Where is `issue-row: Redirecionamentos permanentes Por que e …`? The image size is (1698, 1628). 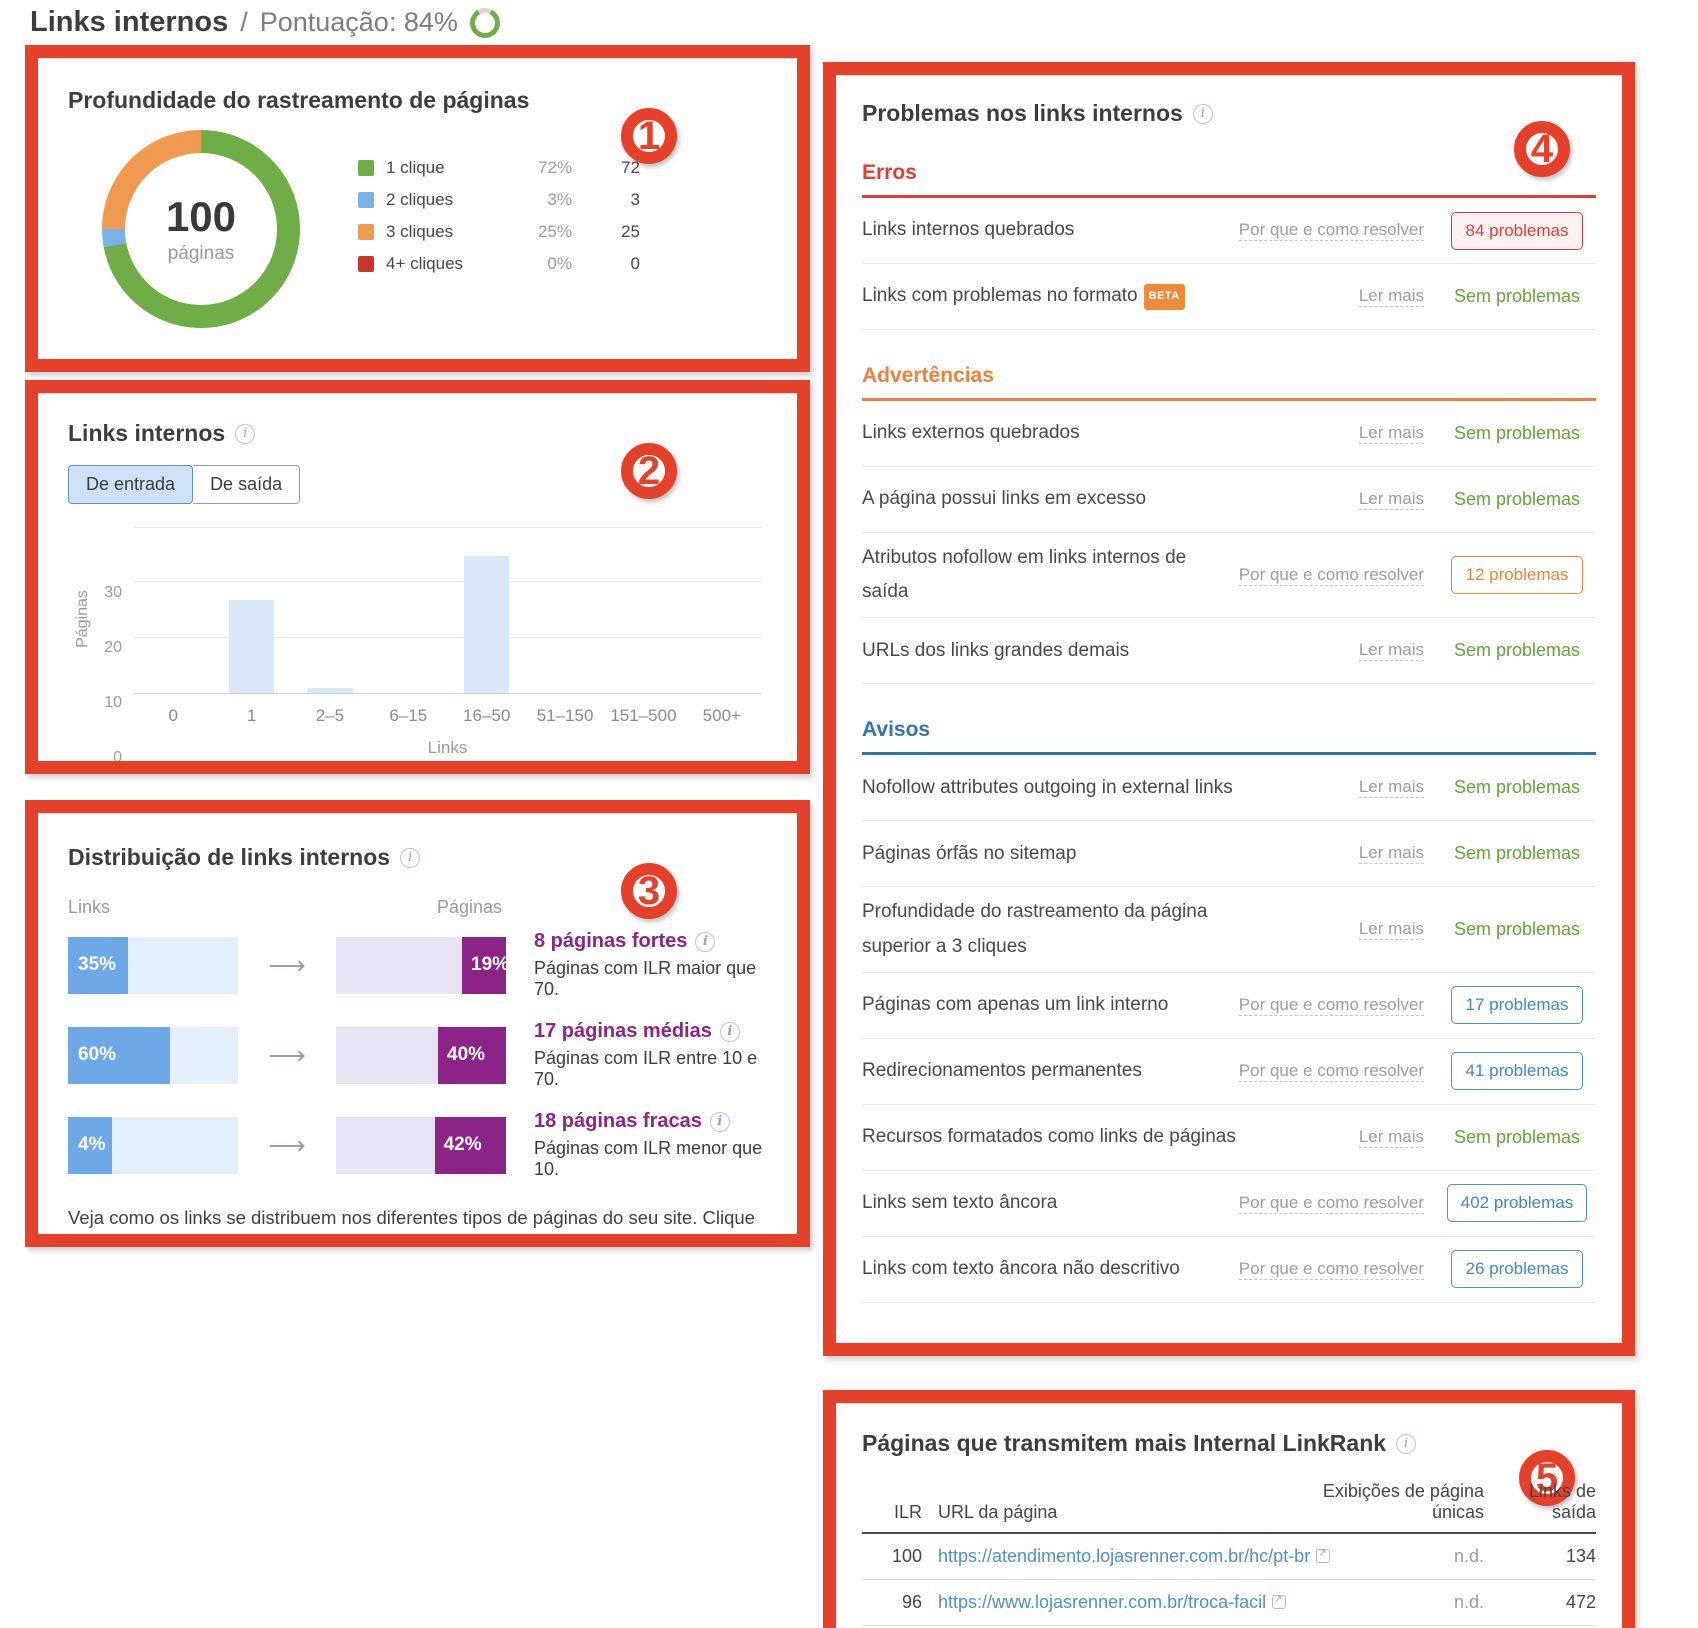 issue-row: Redirecionamentos permanentes Por que e … is located at coordinates (1229, 1072).